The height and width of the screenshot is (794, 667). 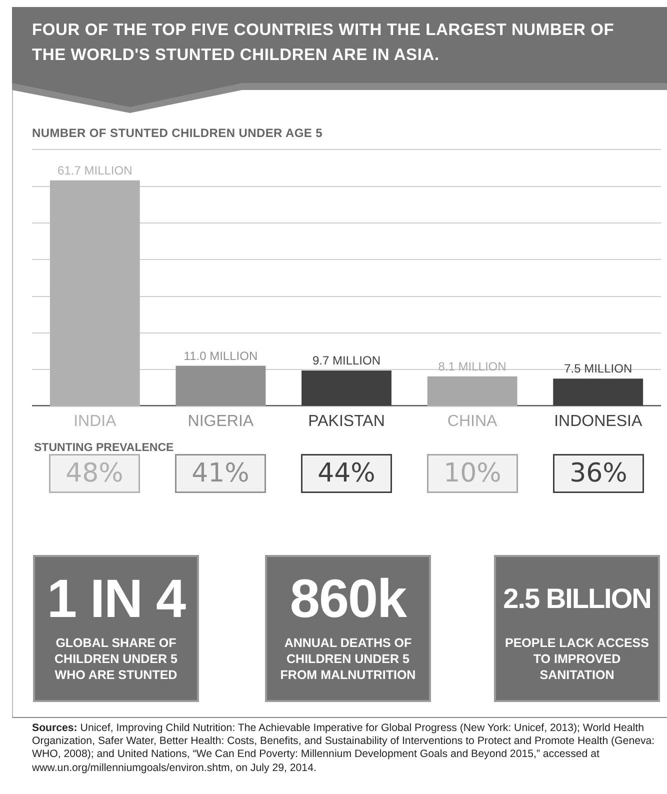 I want to click on data-label: 7.5 MILLION, so click(x=598, y=369).